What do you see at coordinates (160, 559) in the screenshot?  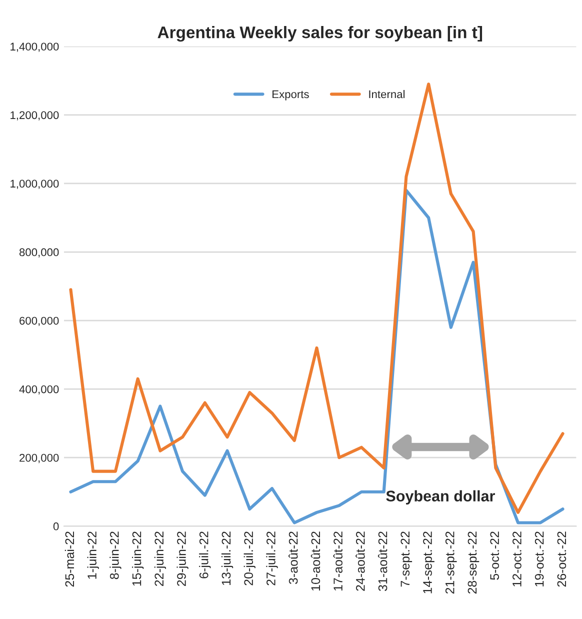 I see `x-tick-label: 22-juin-22` at bounding box center [160, 559].